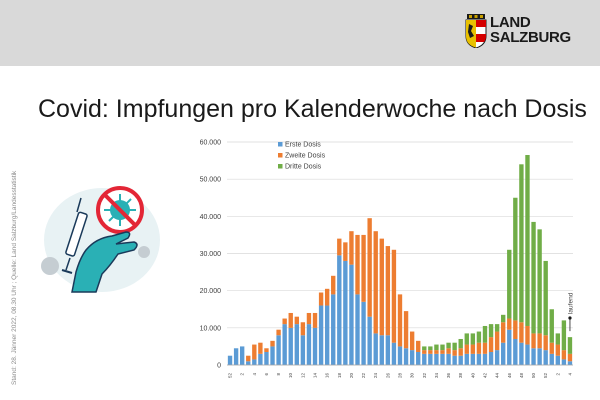 The height and width of the screenshot is (400, 600). What do you see at coordinates (303, 145) in the screenshot?
I see `legend-label: Erste Dosis` at bounding box center [303, 145].